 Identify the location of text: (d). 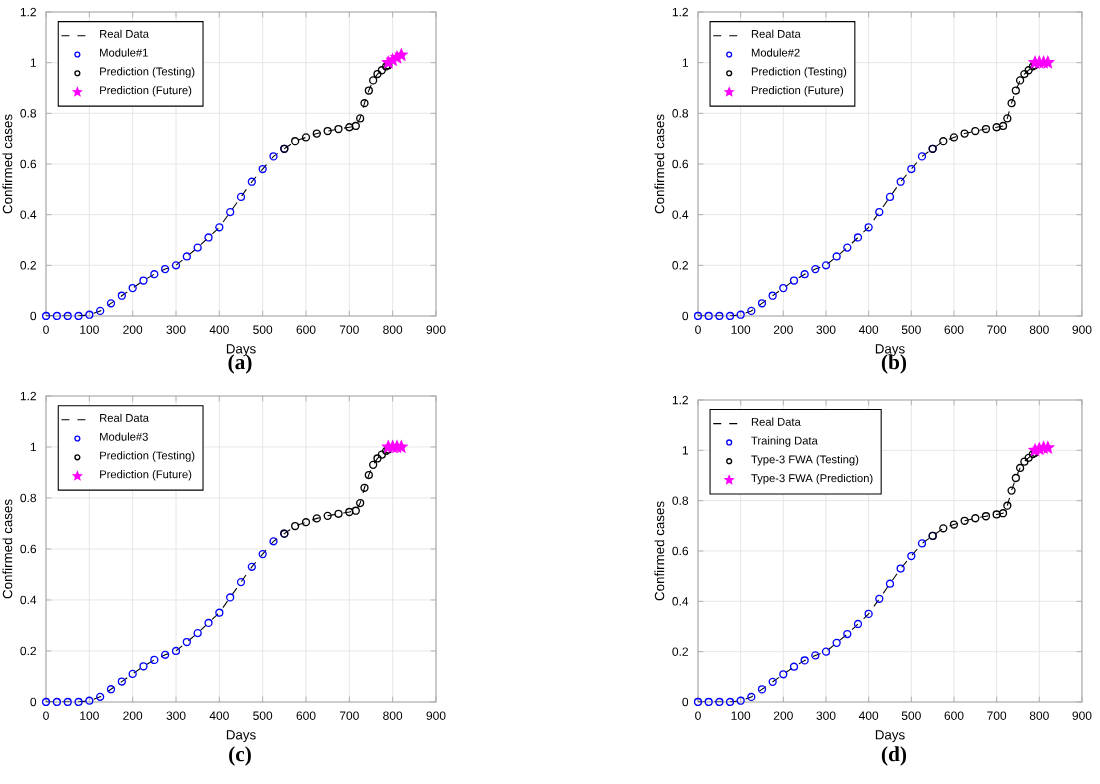
(894, 756).